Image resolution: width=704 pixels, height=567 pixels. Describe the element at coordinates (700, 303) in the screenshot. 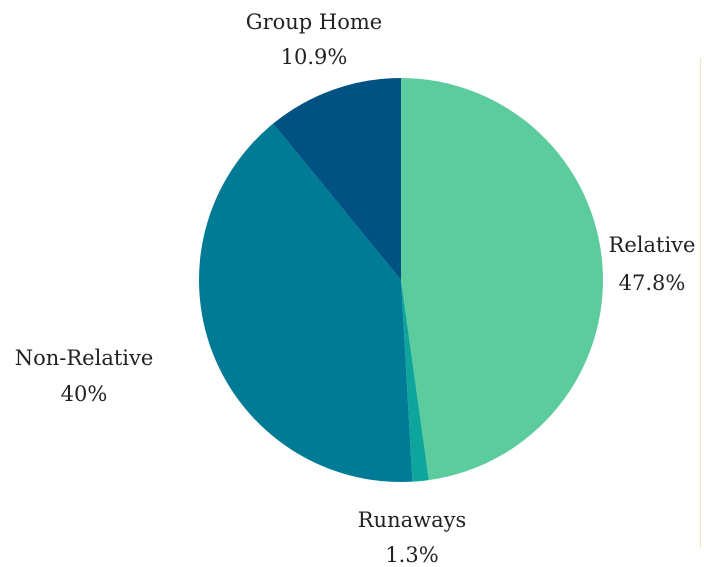

I see `right-divider-line` at that location.